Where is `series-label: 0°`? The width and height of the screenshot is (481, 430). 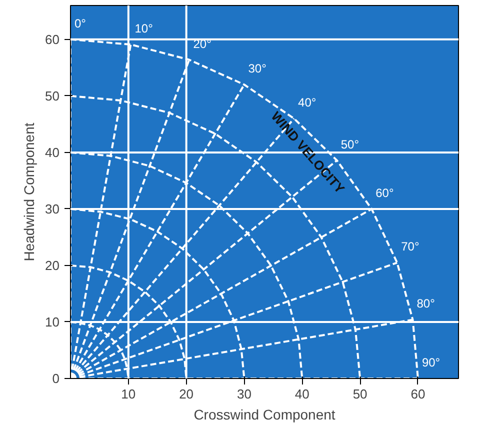
series-label: 0° is located at coordinates (80, 23).